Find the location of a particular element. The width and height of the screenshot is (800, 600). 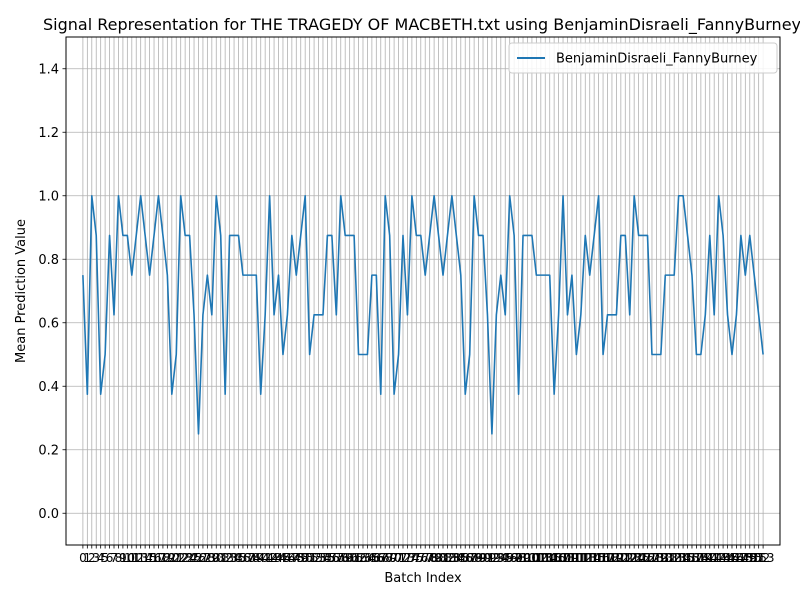

x-tick-label: 7 is located at coordinates (114, 558).